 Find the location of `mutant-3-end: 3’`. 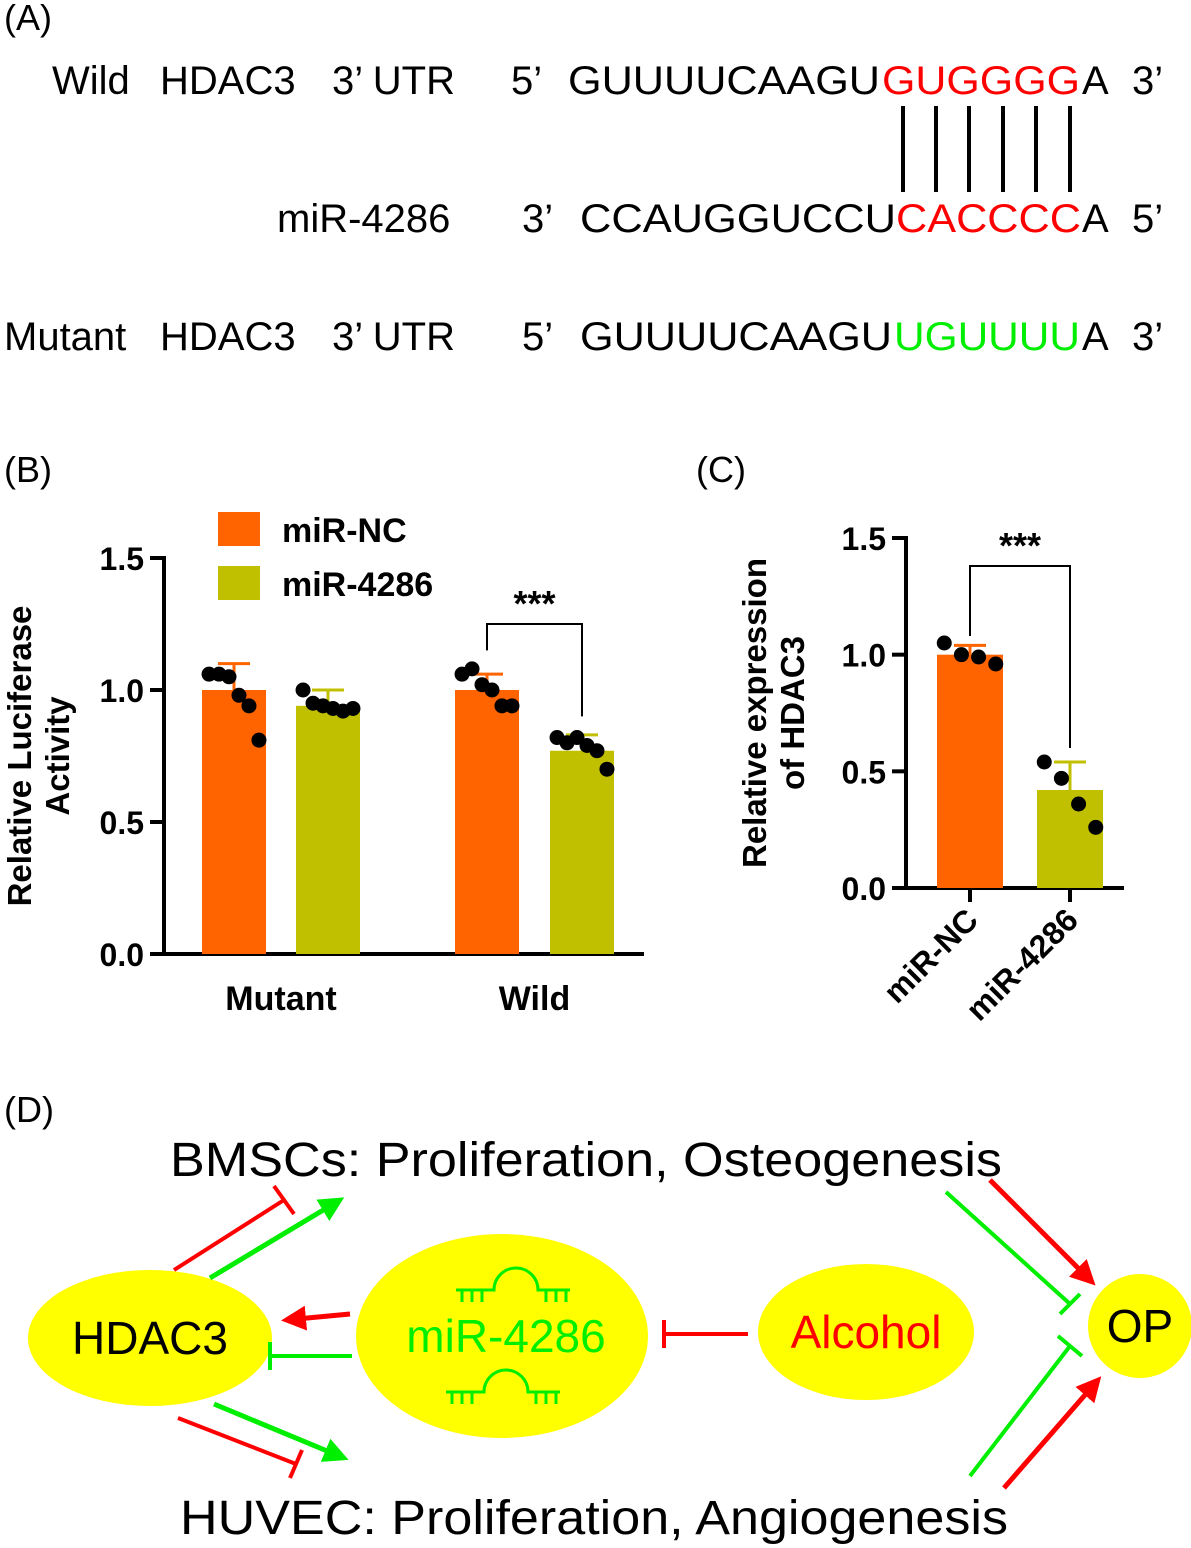

mutant-3-end: 3’ is located at coordinates (1147, 337).